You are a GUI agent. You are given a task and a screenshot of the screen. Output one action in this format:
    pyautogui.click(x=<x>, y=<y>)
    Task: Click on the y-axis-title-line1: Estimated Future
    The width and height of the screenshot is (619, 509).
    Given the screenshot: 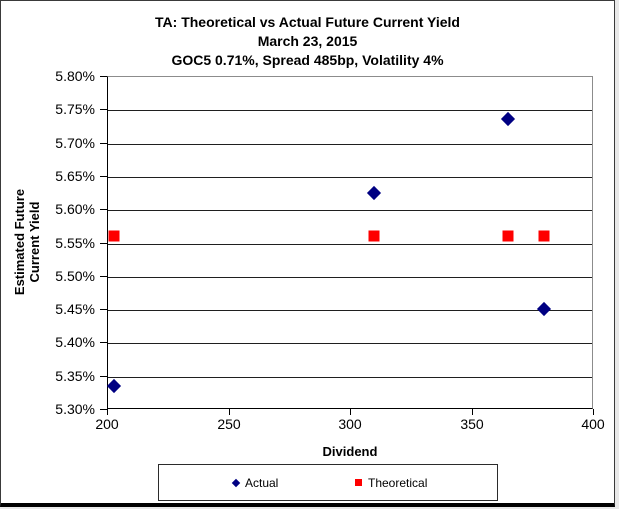 What is the action you would take?
    pyautogui.click(x=19, y=242)
    